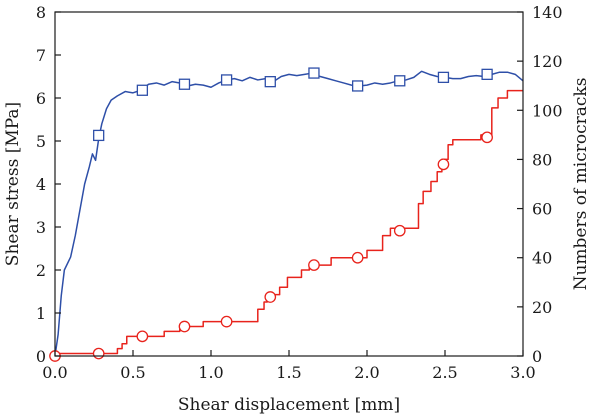 The height and width of the screenshot is (420, 600). Describe the element at coordinates (547, 110) in the screenshot. I see `y-right-tick-label: 100` at that location.